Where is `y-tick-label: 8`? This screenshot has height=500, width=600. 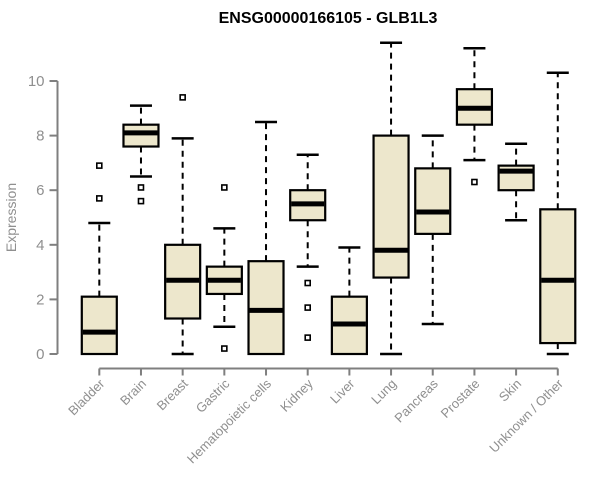
y-tick-label: 8 is located at coordinates (40, 136).